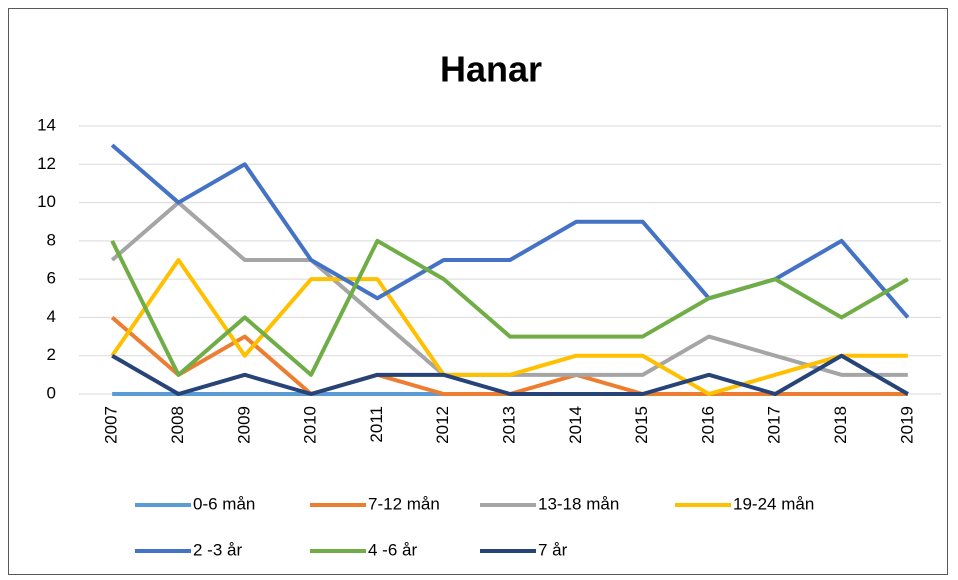  What do you see at coordinates (46, 201) in the screenshot?
I see `y-tick-label: 10` at bounding box center [46, 201].